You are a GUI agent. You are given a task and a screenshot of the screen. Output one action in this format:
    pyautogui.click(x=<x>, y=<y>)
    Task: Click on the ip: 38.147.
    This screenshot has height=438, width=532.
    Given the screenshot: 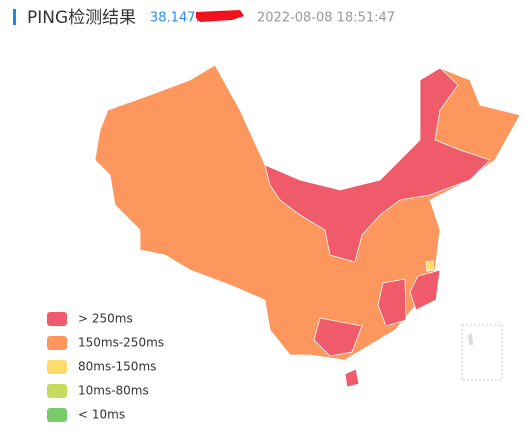 What is the action you would take?
    pyautogui.click(x=175, y=18)
    